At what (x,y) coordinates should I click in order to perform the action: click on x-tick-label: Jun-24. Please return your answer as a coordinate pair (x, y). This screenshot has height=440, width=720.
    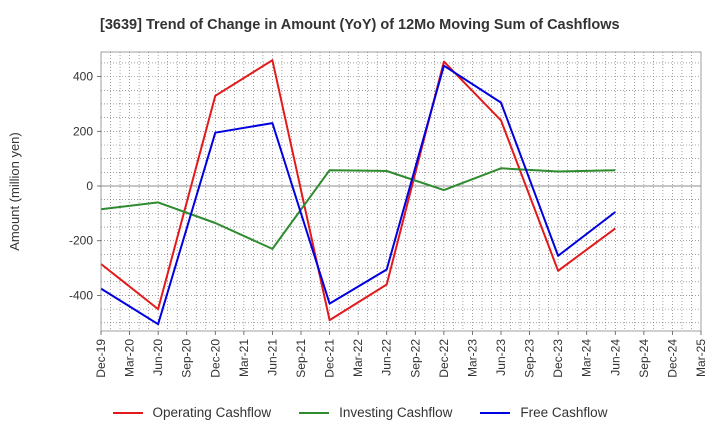
    Looking at the image, I should click on (615, 357).